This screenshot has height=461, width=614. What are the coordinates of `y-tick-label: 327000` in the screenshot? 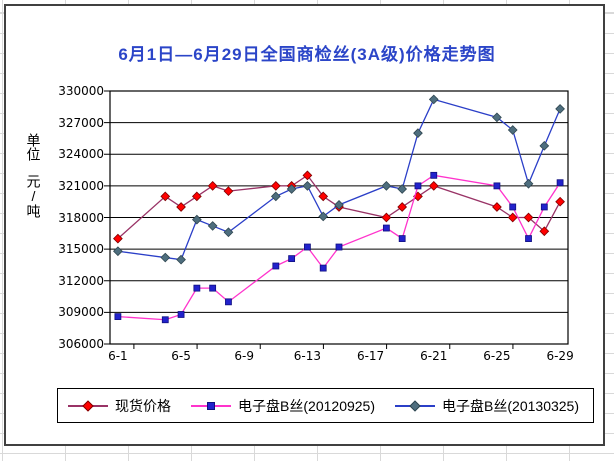 It's located at (81, 122).